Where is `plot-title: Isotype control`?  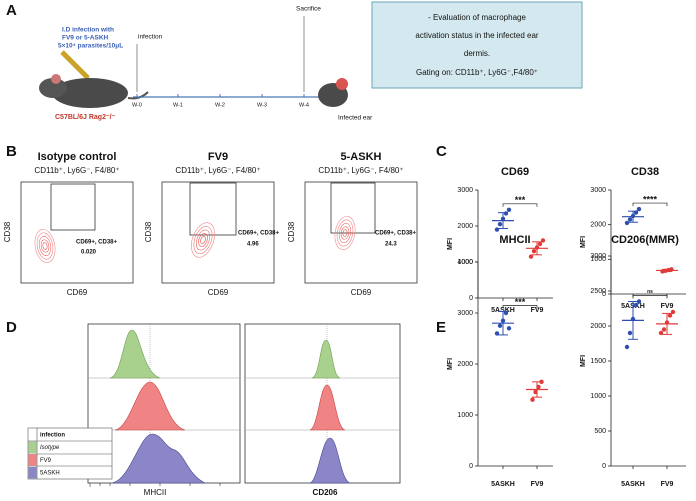
plot-title: Isotype control is located at coordinates (77, 157).